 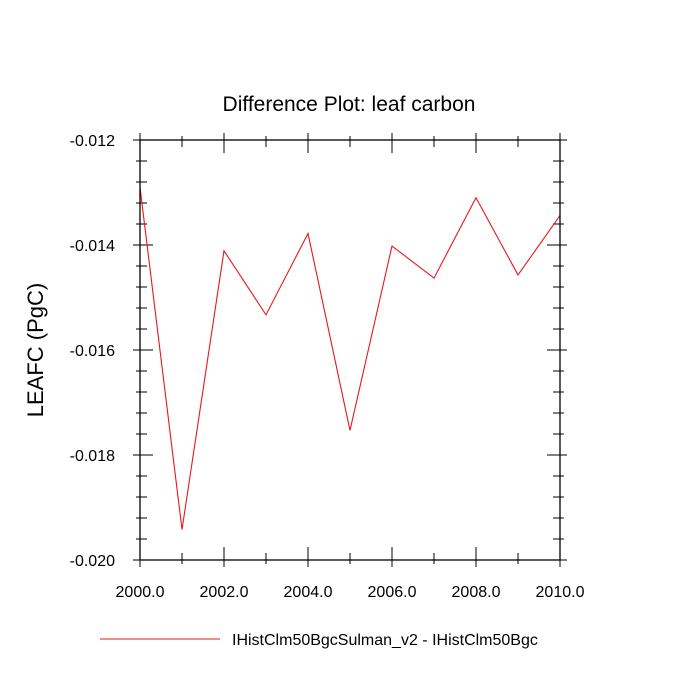 What do you see at coordinates (92, 141) in the screenshot?
I see `y-tick-label: -0.012` at bounding box center [92, 141].